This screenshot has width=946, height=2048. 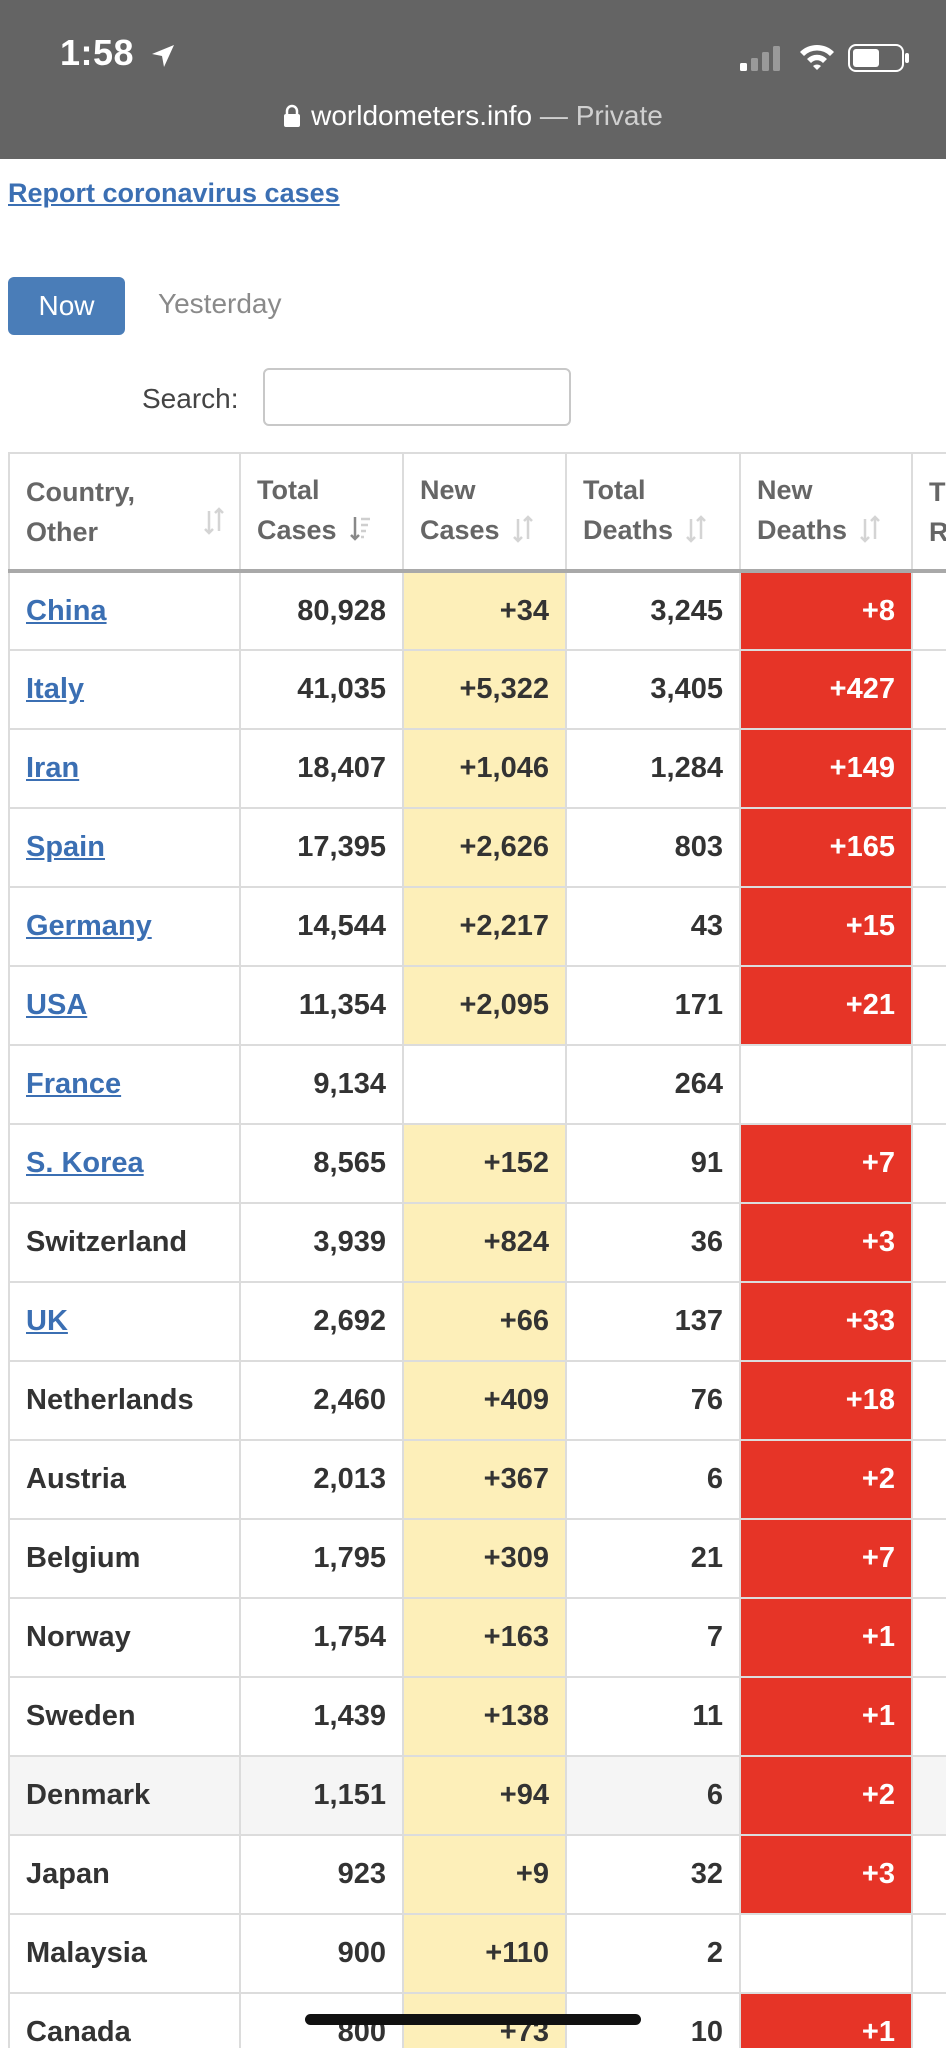 I want to click on new-cases-cell: +94, so click(x=484, y=1795).